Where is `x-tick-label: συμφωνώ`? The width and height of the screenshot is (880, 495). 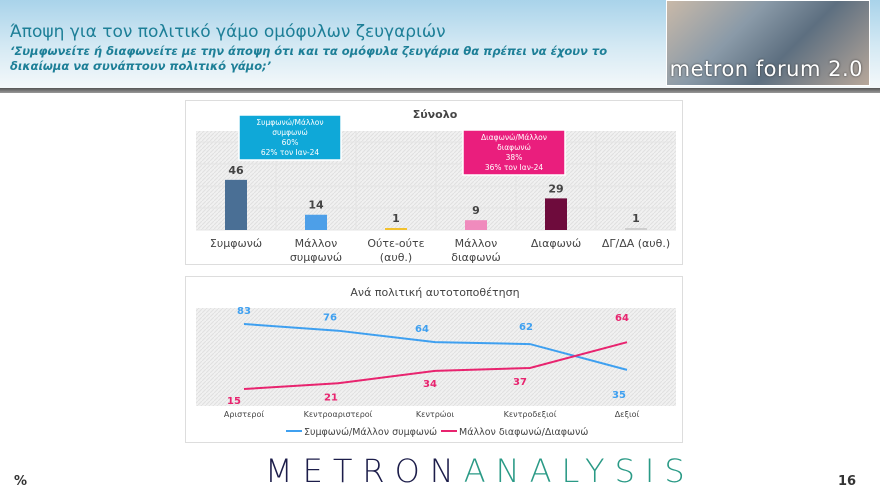
x-tick-label: συμφωνώ is located at coordinates (316, 257).